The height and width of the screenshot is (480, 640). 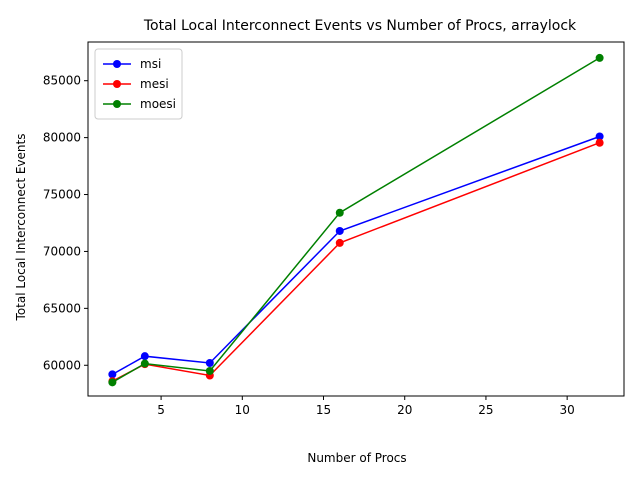 What do you see at coordinates (242, 410) in the screenshot?
I see `x-tick-label: 10` at bounding box center [242, 410].